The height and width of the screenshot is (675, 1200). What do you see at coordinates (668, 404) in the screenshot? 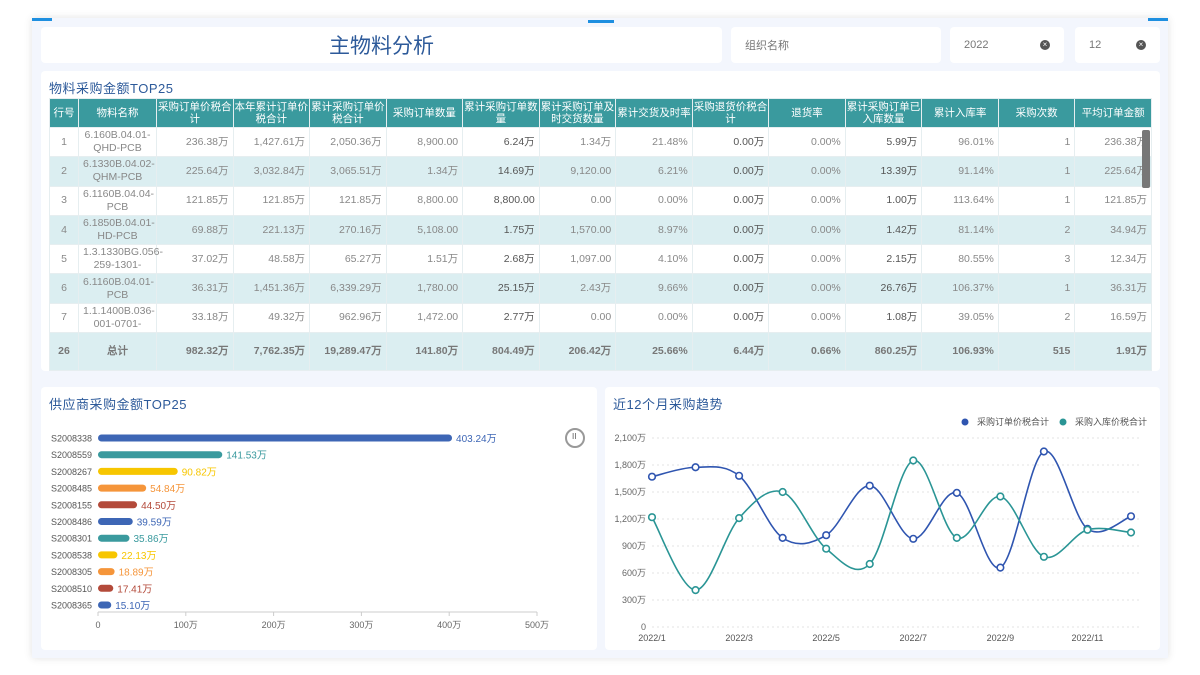
I see `trend-chart-title: 近12个月采购趋势` at bounding box center [668, 404].